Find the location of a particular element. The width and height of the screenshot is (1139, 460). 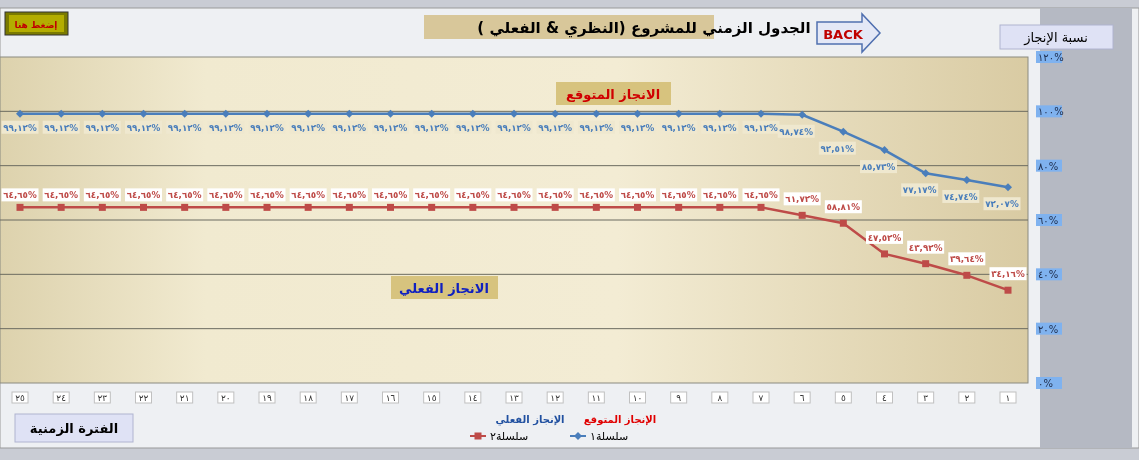

y-tick-label: ١٠٠% is located at coordinates (1051, 112).